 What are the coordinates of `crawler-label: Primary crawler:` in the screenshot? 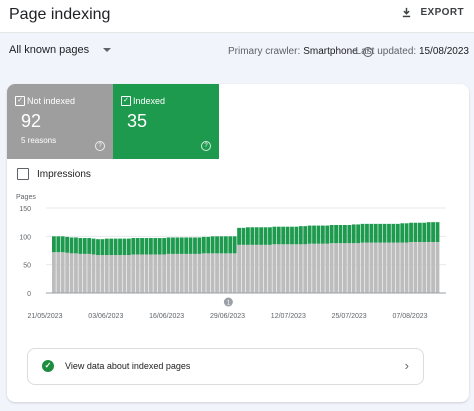 It's located at (264, 51).